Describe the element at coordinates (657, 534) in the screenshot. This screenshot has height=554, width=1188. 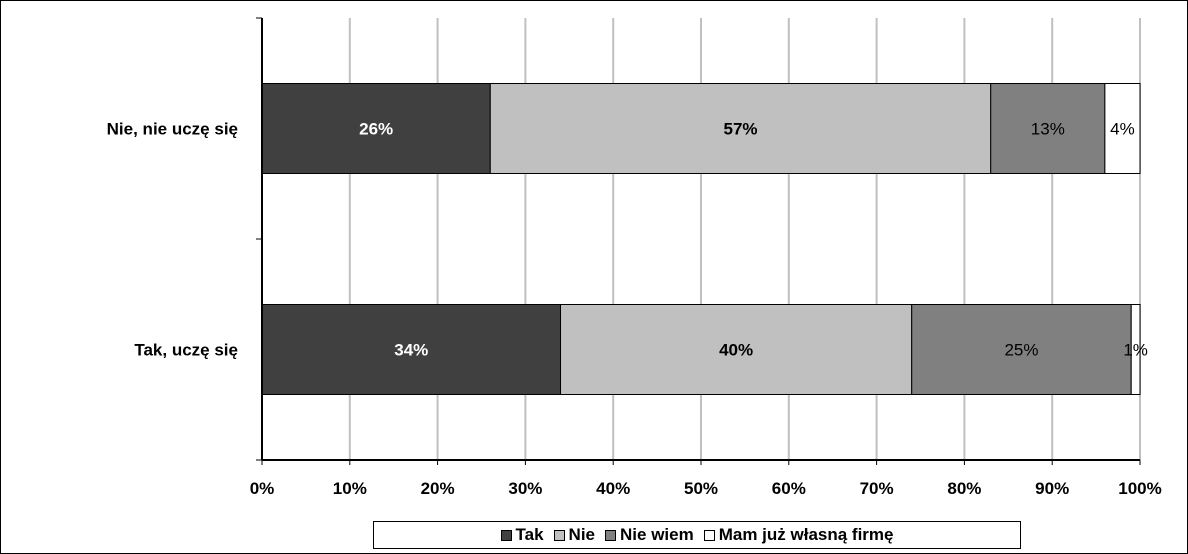
I see `legend-label: Nie wiem` at that location.